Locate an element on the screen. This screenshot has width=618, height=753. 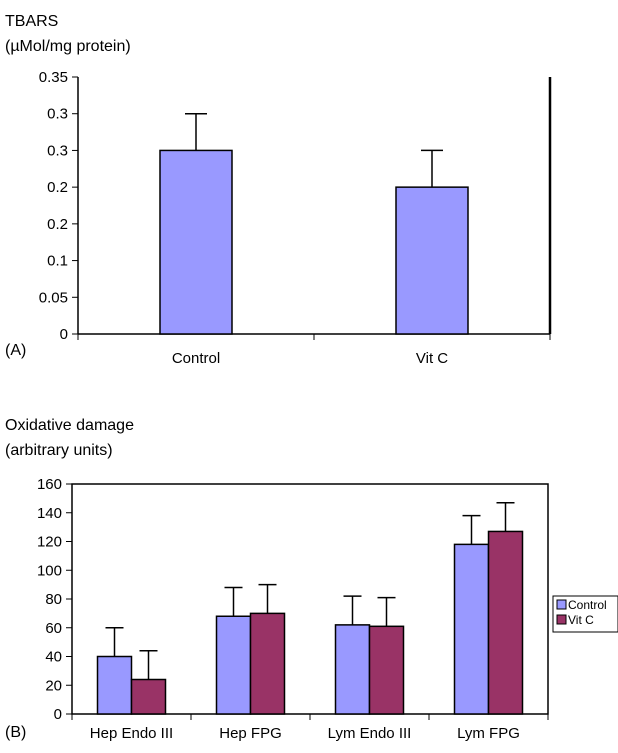
y-tick-label: 140 is located at coordinates (49, 513).